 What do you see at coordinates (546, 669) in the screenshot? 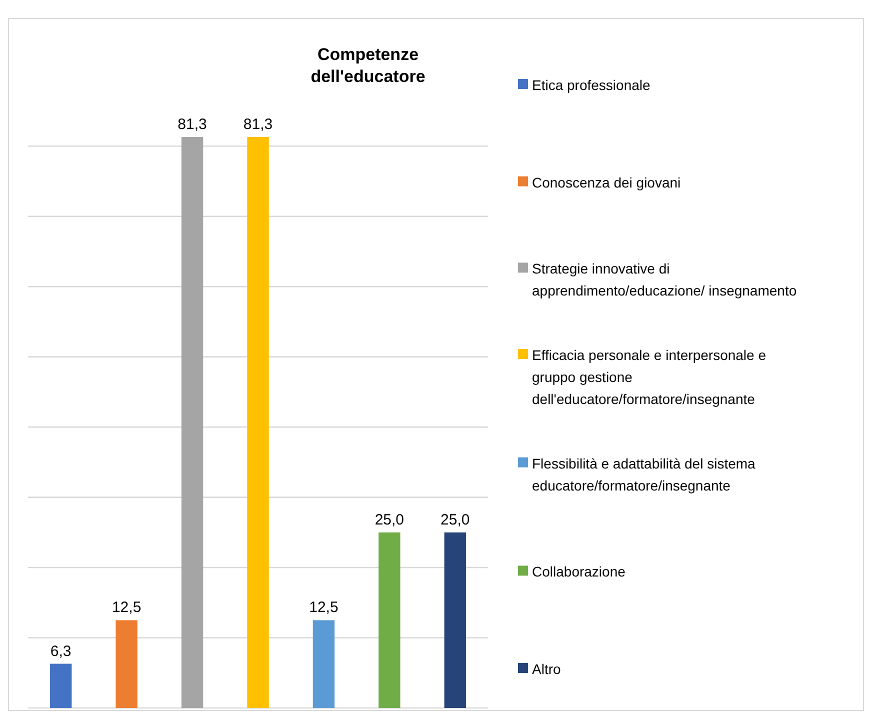
I see `legend-label: Altro` at bounding box center [546, 669].